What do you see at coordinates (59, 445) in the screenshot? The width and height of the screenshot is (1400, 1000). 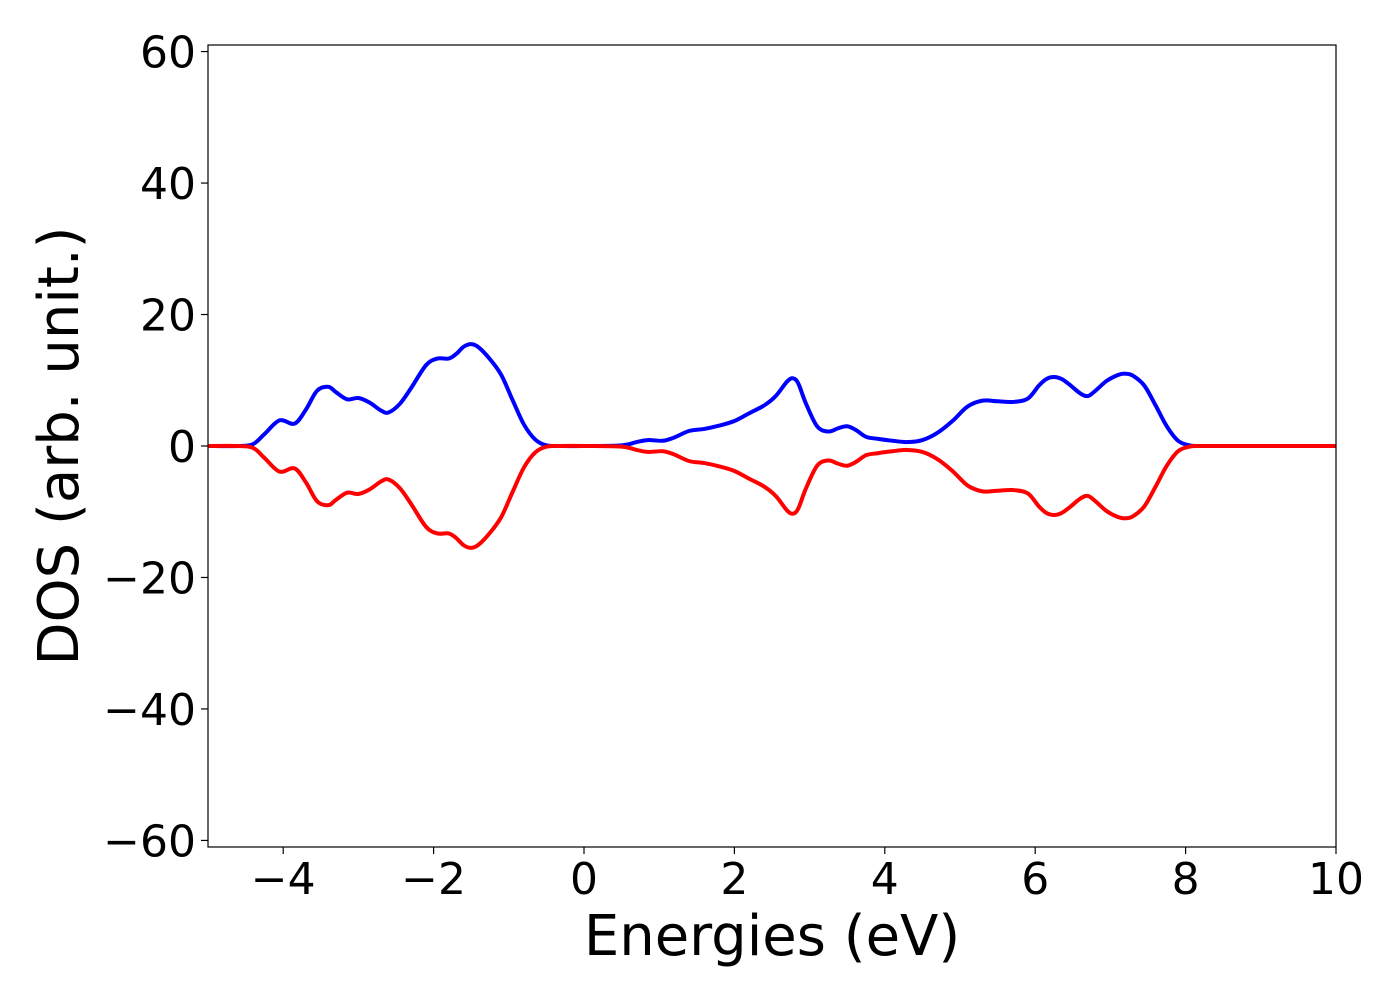 I see `y-axis-label: DOS (arb. unit.)` at bounding box center [59, 445].